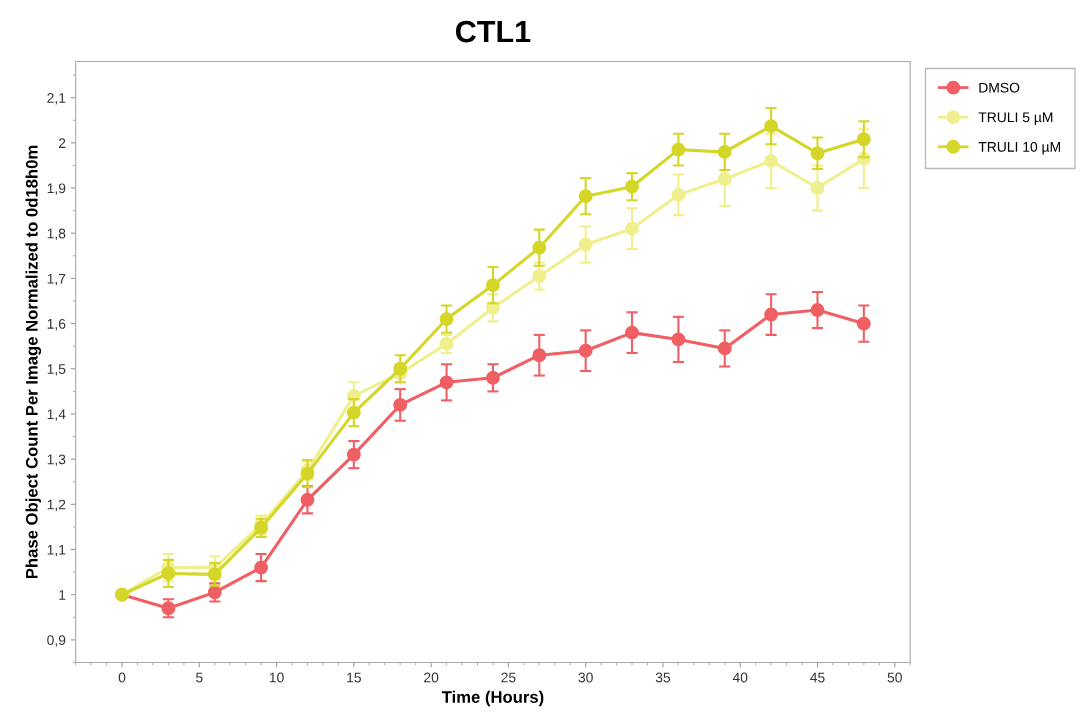  Describe the element at coordinates (56, 641) in the screenshot. I see `y-tick-label: 0,9` at that location.